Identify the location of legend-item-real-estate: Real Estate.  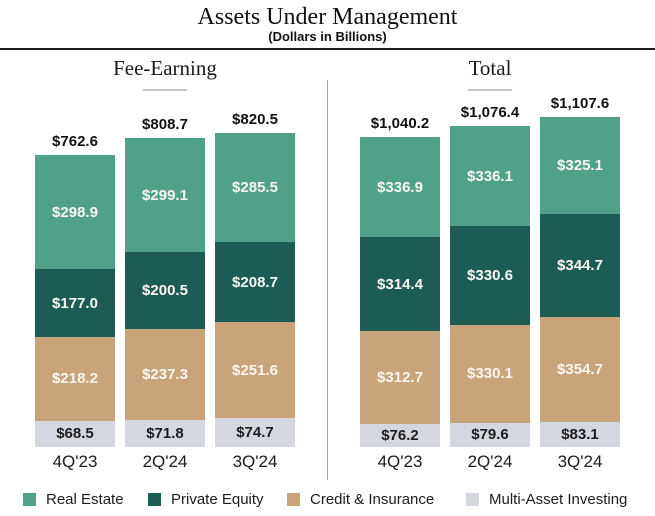
(73, 499).